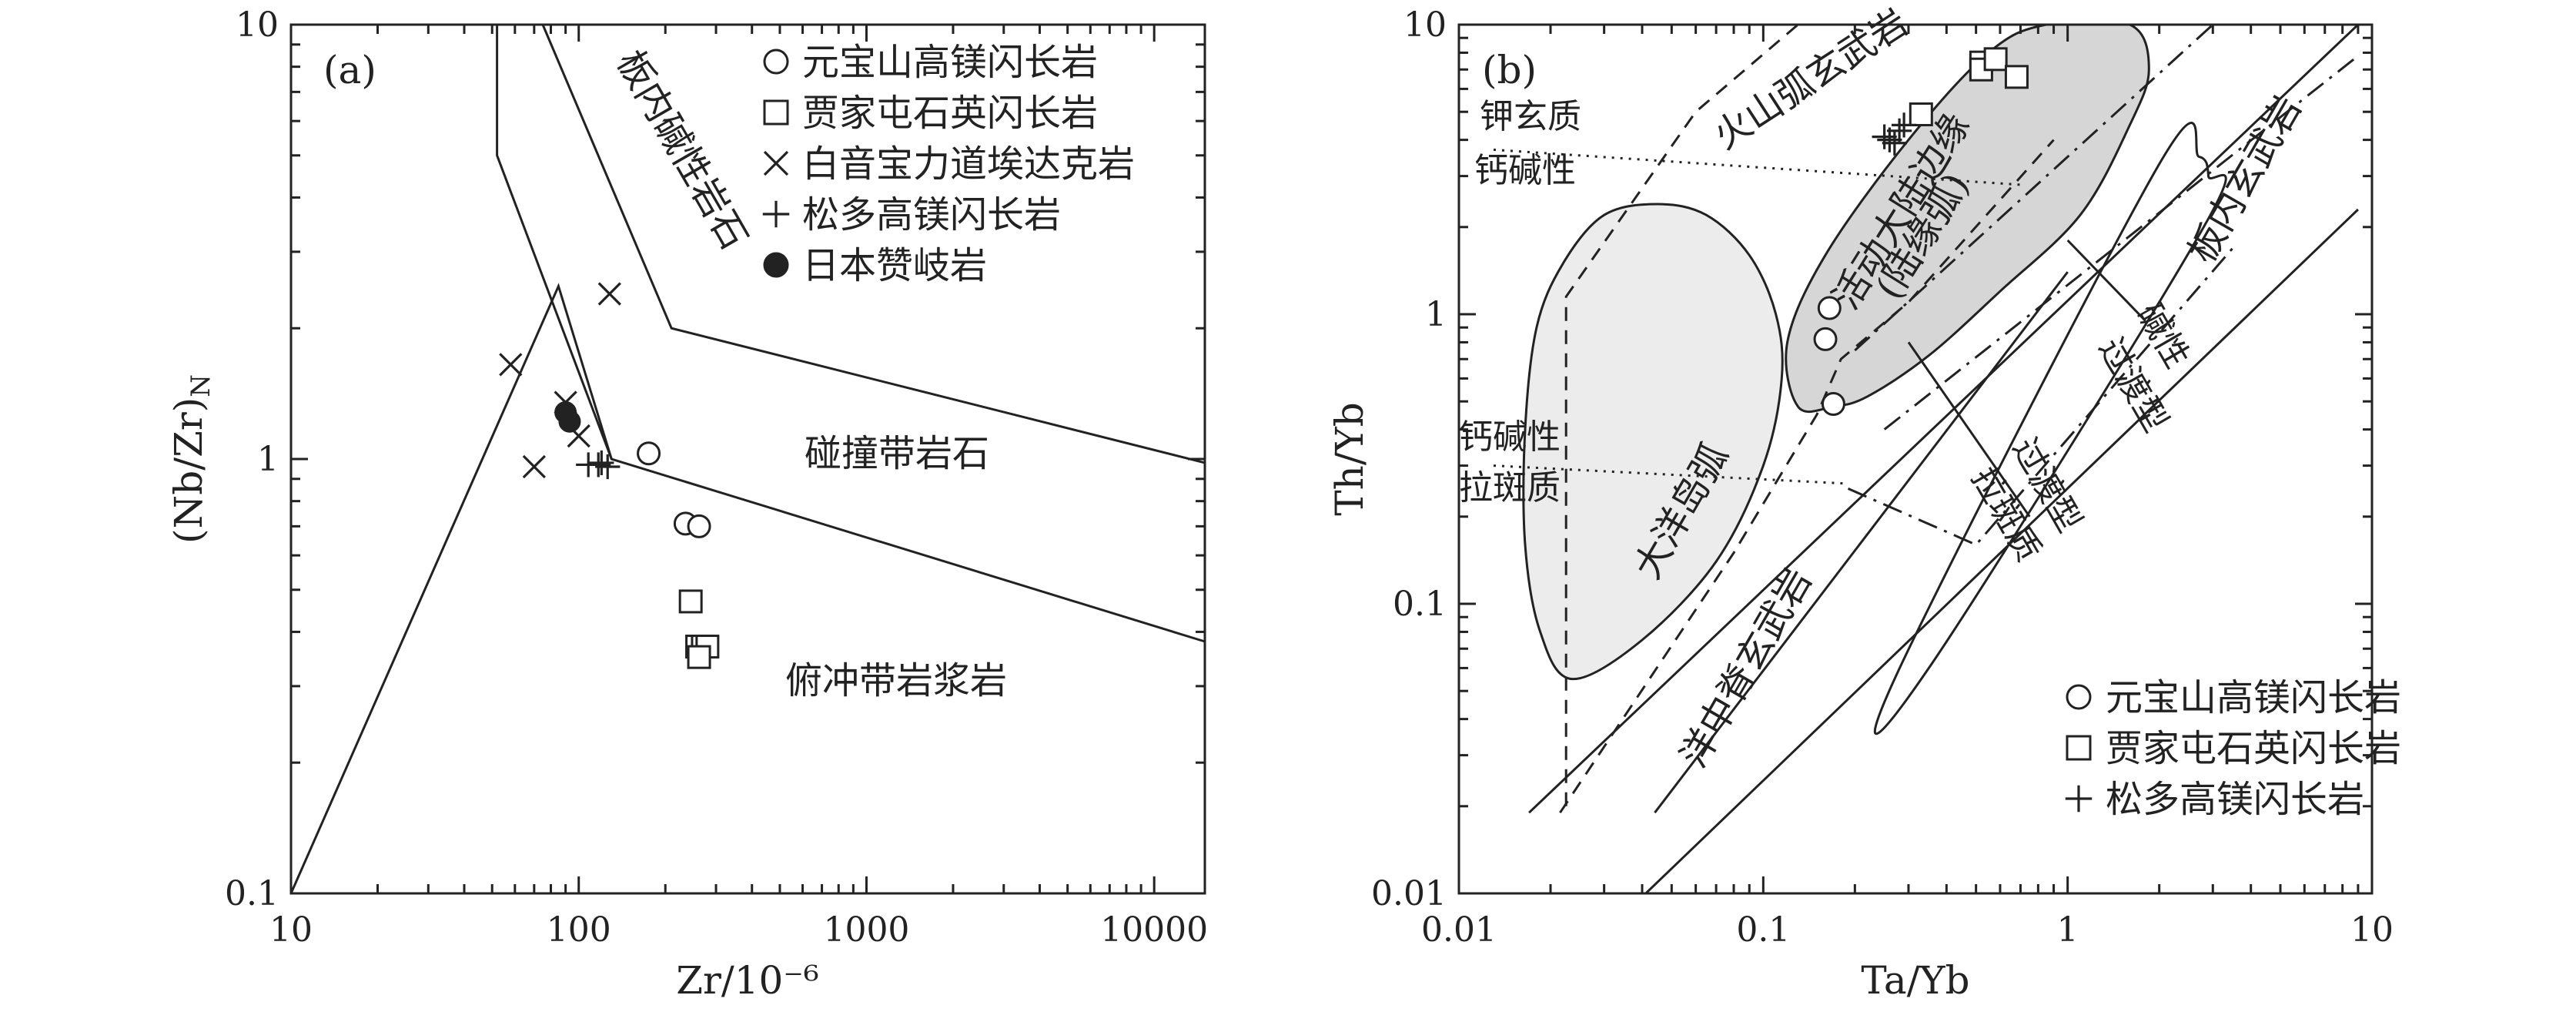 Image resolution: width=2576 pixels, height=1022 pixels. What do you see at coordinates (188, 470) in the screenshot?
I see `panel-a-y-axis-label-main: (Nb/Zr)` at bounding box center [188, 470].